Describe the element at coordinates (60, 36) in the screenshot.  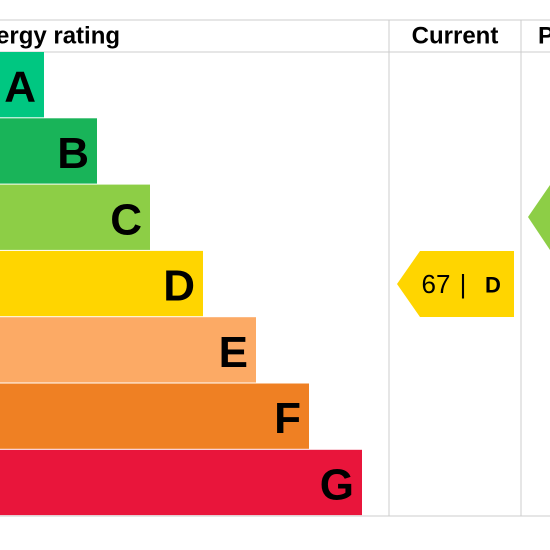
I see `rating-title: ergy rating` at that location.